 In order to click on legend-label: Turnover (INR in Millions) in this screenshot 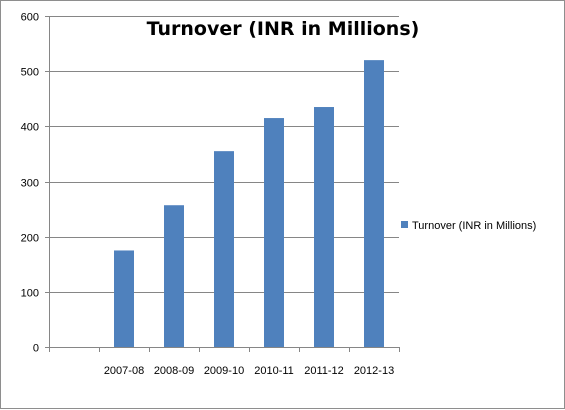, I will do `click(474, 226)`.